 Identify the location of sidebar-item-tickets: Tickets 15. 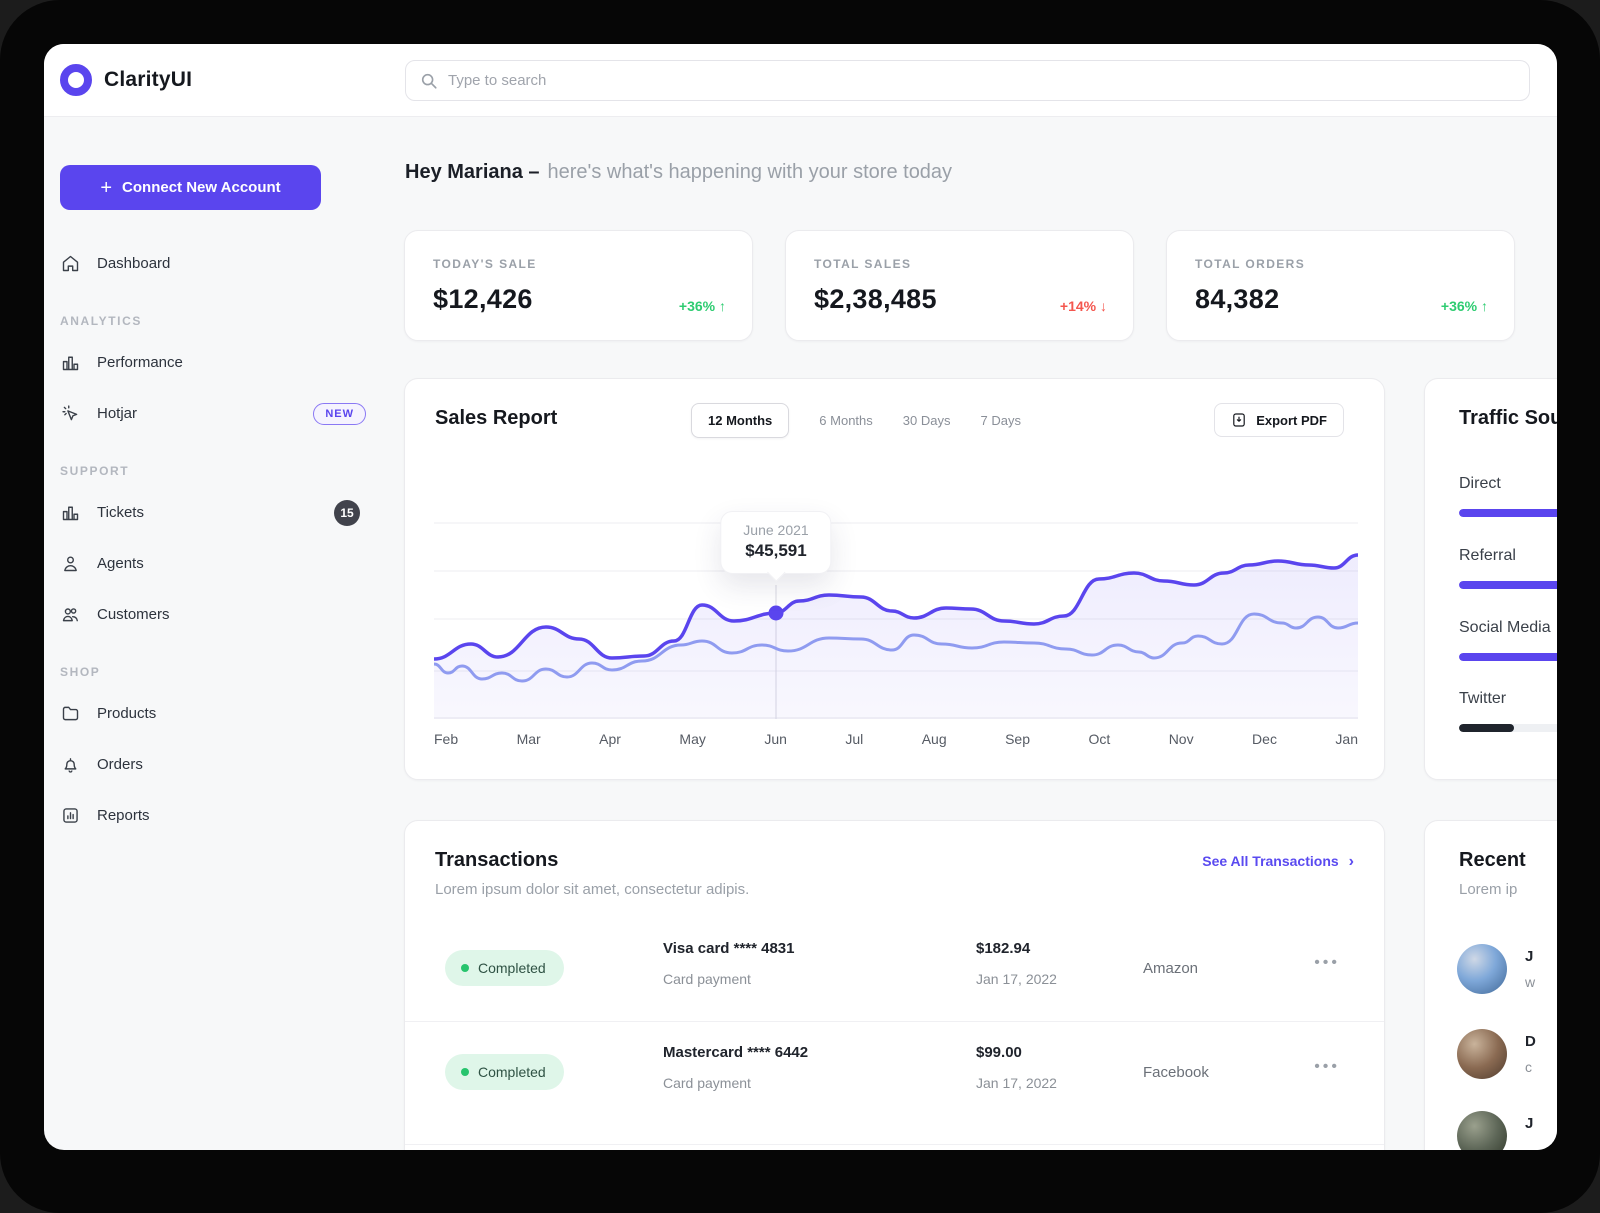
(224, 512).